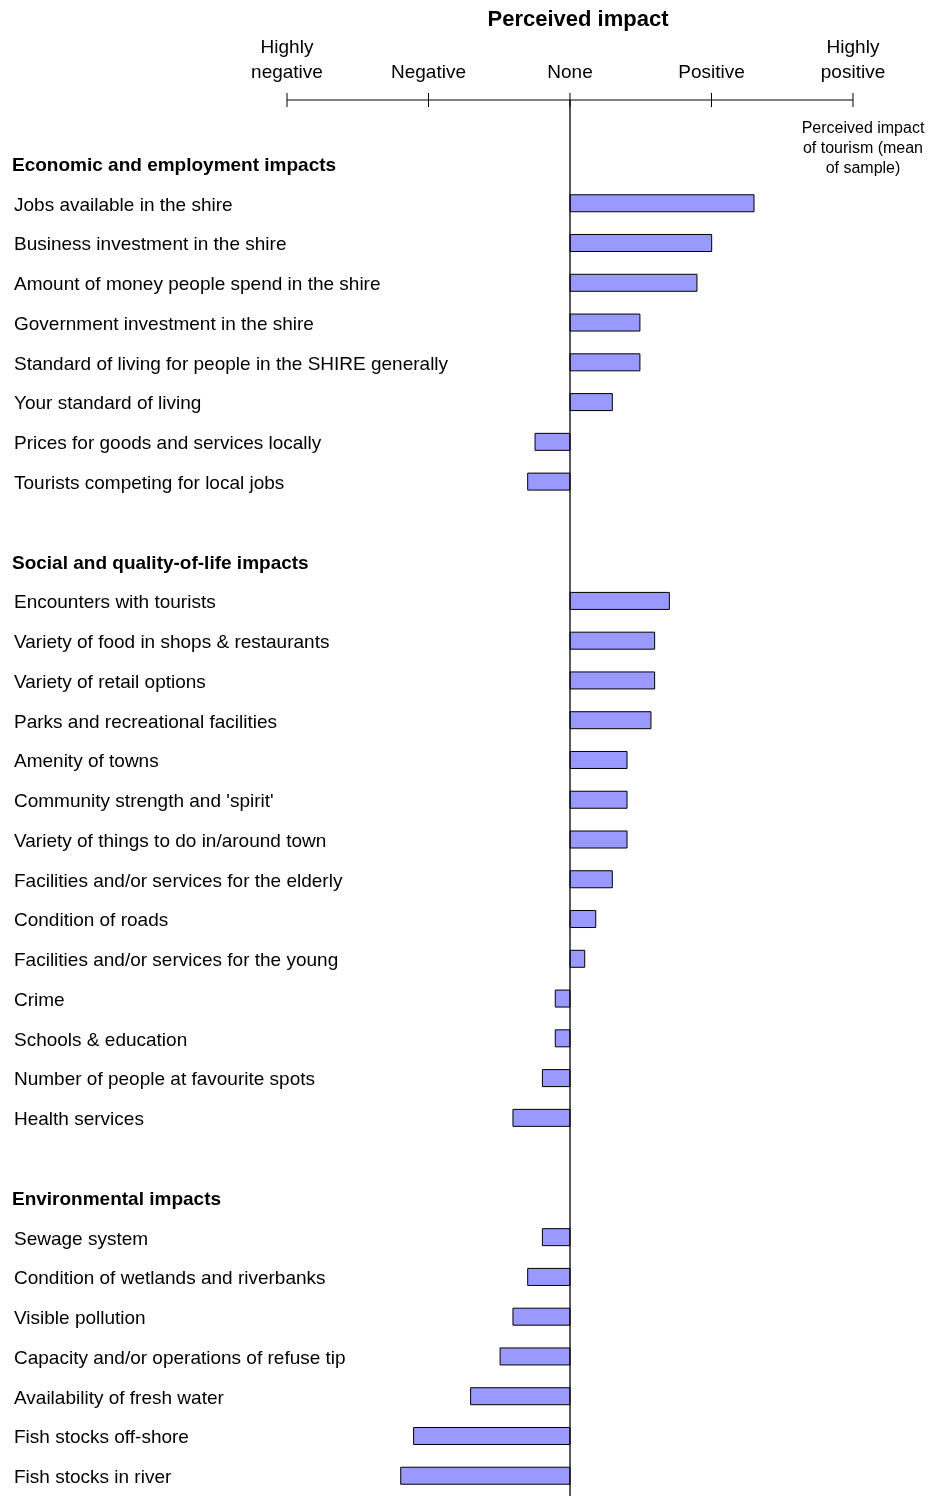  What do you see at coordinates (150, 244) in the screenshot?
I see `y-tick-label: Business investment in the shire` at bounding box center [150, 244].